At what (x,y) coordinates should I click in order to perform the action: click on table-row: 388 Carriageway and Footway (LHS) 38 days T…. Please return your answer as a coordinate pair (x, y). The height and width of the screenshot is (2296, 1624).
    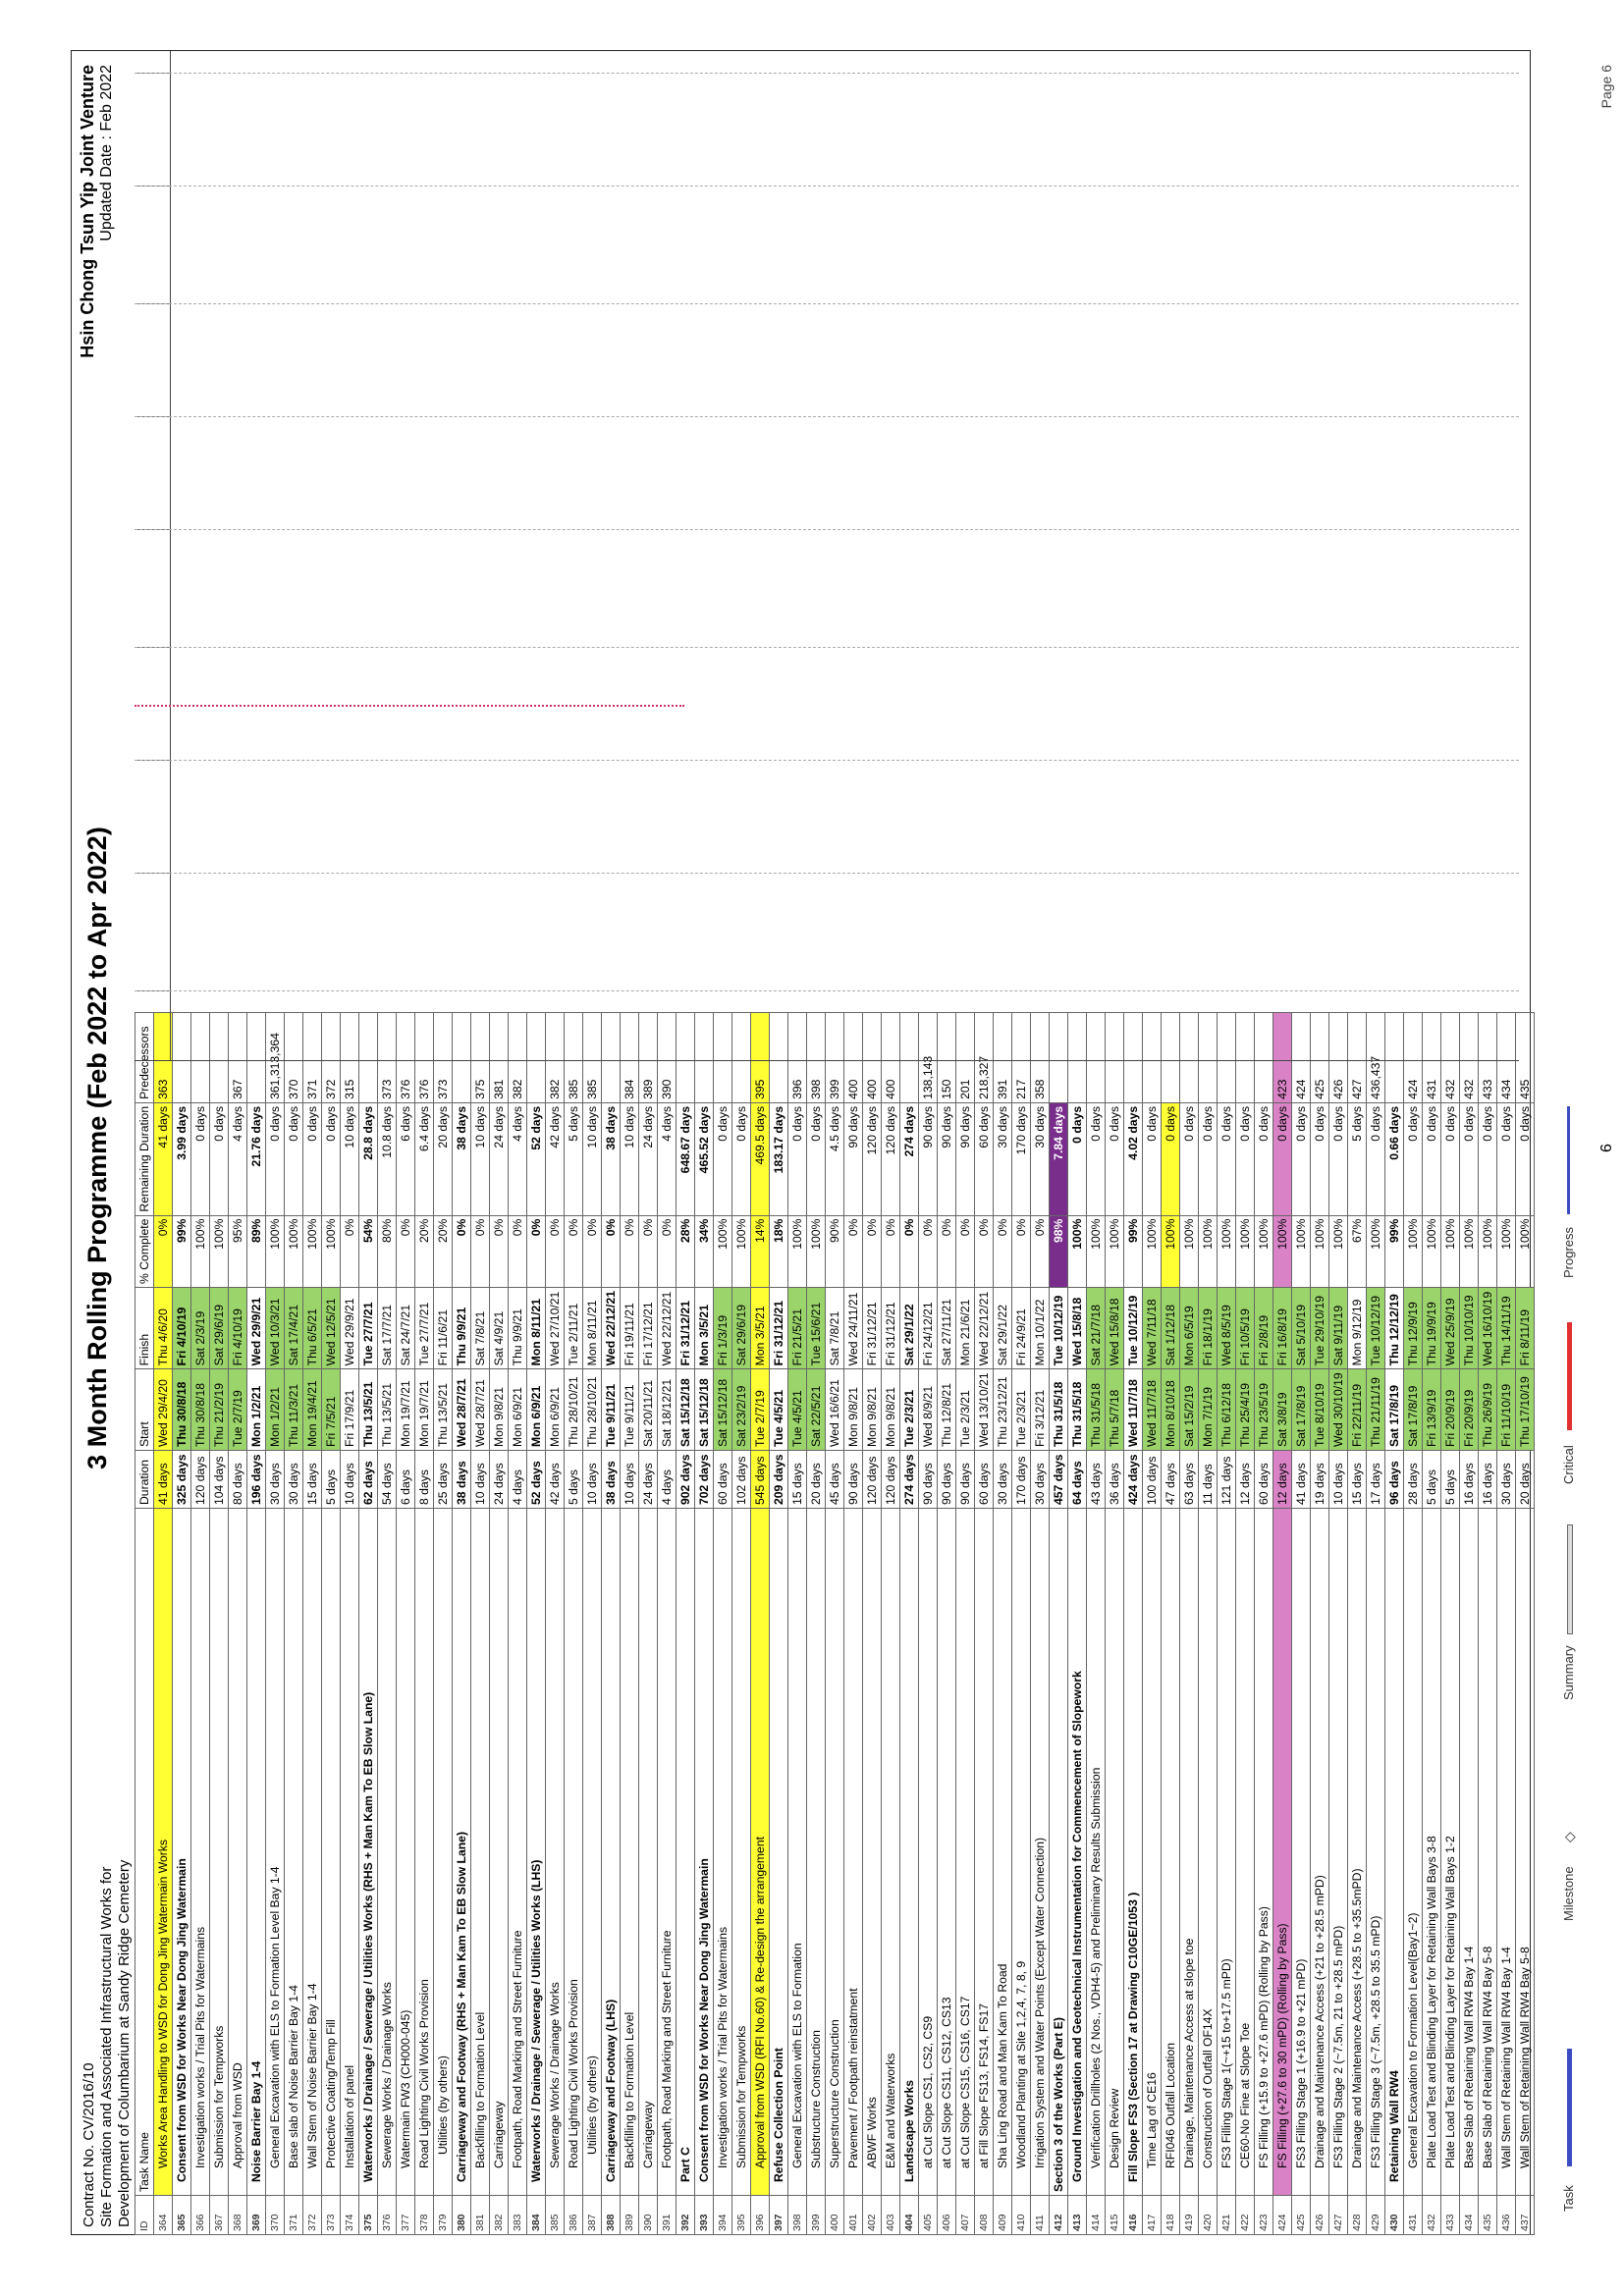
    Looking at the image, I should click on (611, 1623).